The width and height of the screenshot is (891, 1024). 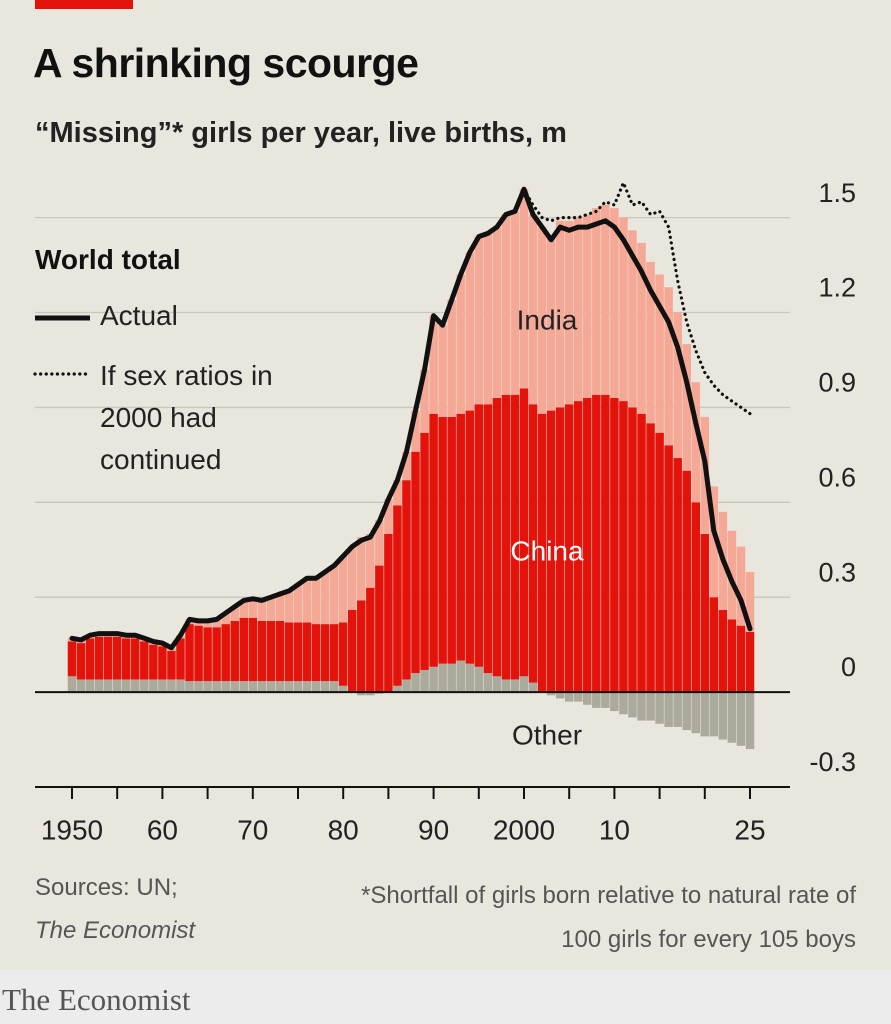 What do you see at coordinates (837, 288) in the screenshot?
I see `y-tick-label: 1.2` at bounding box center [837, 288].